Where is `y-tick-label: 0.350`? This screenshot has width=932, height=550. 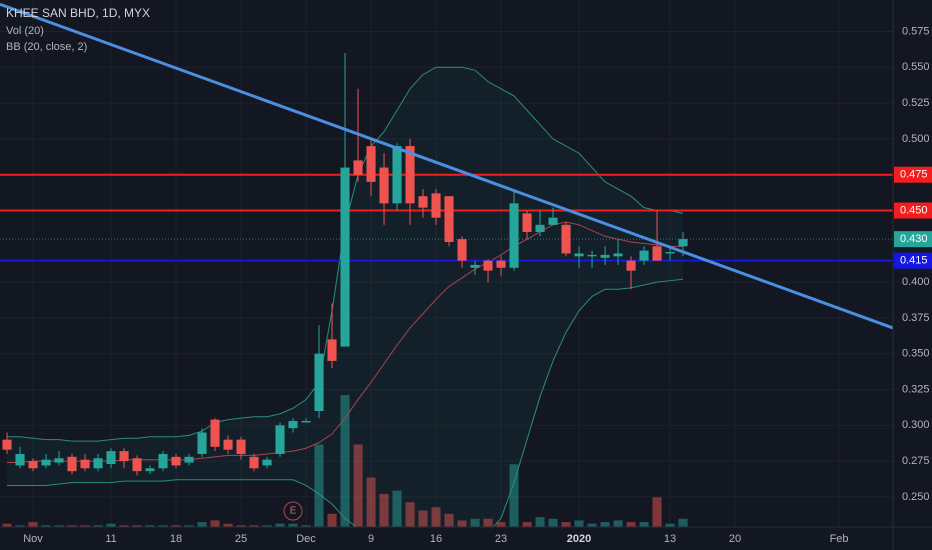 y-tick-label: 0.350 is located at coordinates (916, 354).